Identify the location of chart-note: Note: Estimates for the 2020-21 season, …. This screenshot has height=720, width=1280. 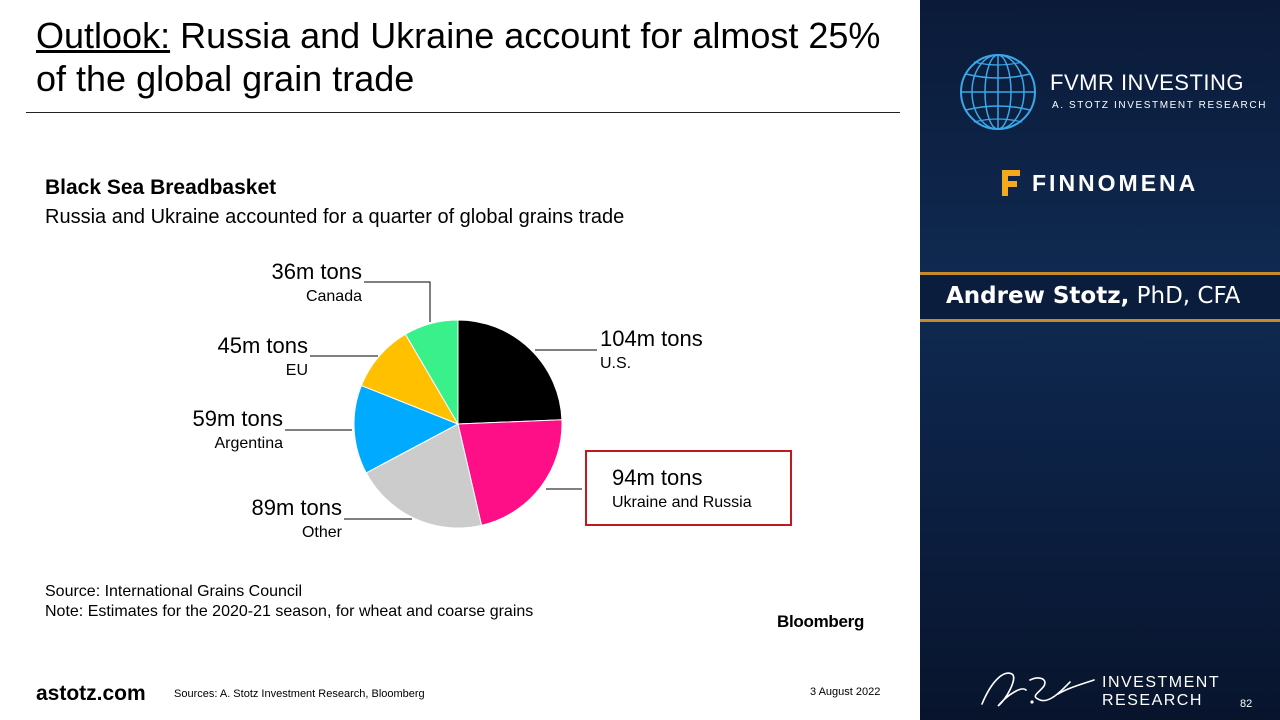
(289, 611).